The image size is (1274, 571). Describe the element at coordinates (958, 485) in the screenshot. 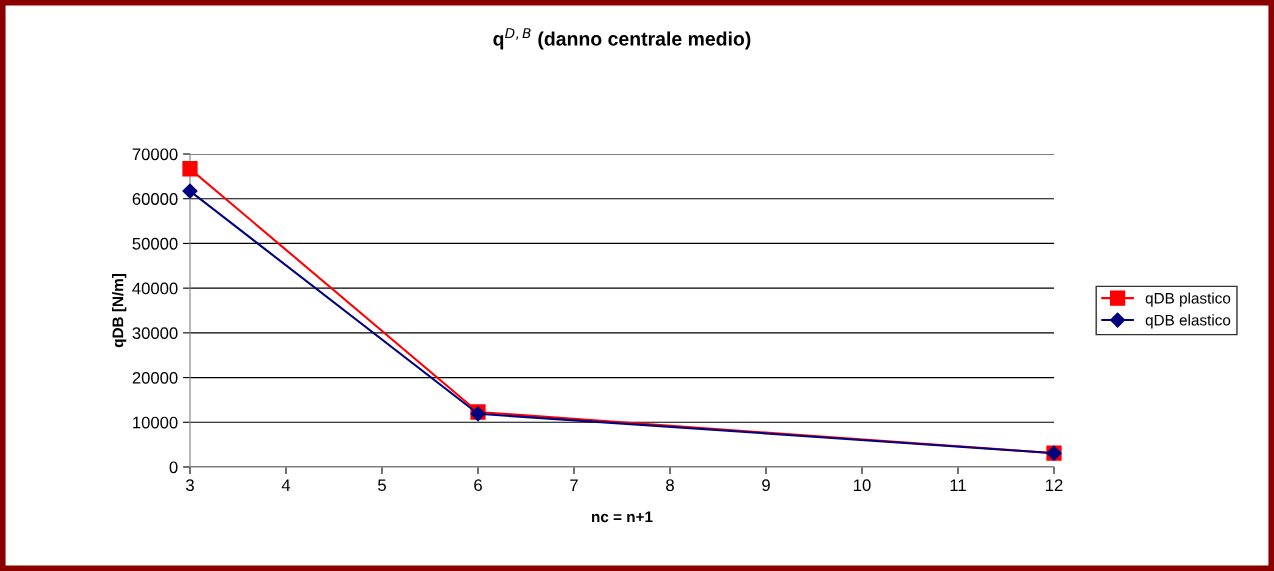

I see `x-tick-label: 11` at that location.